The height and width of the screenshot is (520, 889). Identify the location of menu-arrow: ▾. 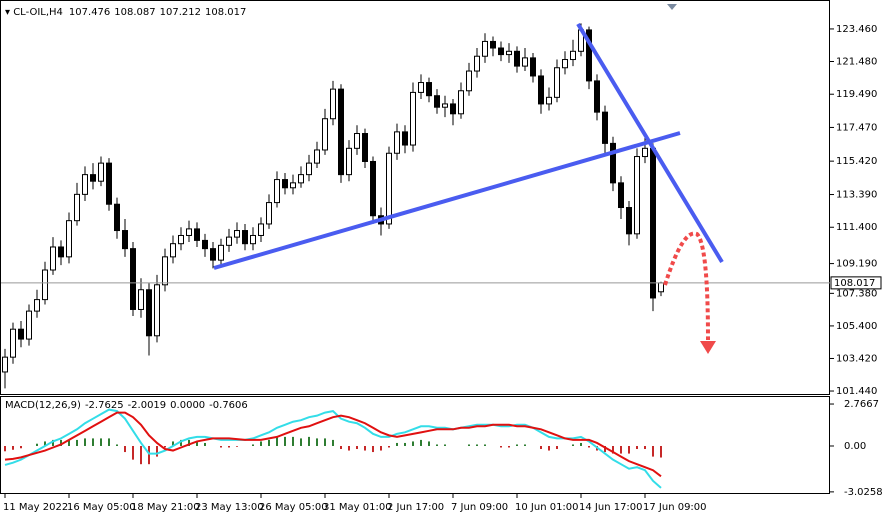
(9, 12).